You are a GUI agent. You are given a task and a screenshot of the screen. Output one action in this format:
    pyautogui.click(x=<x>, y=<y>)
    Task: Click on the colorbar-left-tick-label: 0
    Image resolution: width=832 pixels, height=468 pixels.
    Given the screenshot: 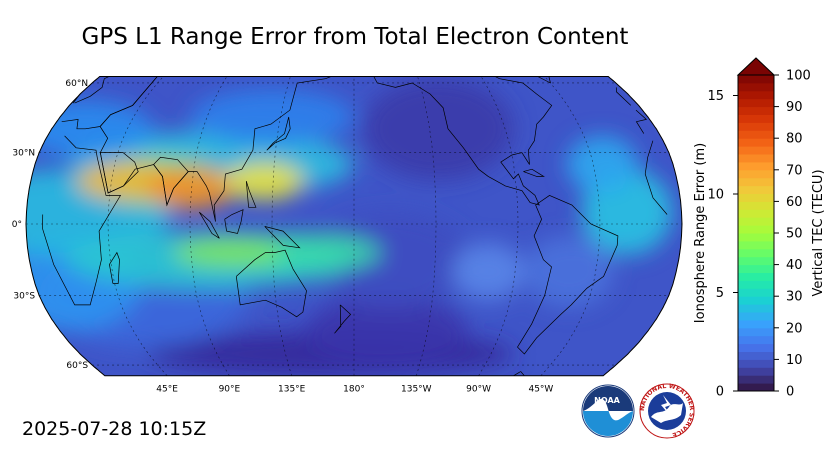 What is the action you would take?
    pyautogui.click(x=720, y=392)
    